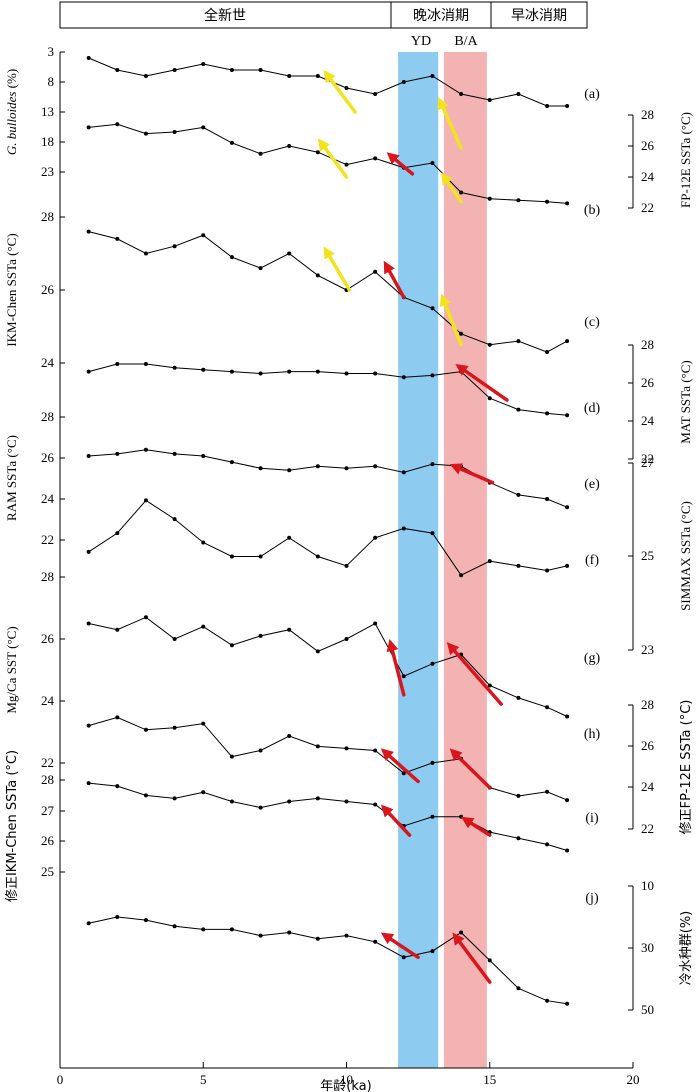  What do you see at coordinates (328, 478) in the screenshot?
I see `series-line-e` at bounding box center [328, 478].